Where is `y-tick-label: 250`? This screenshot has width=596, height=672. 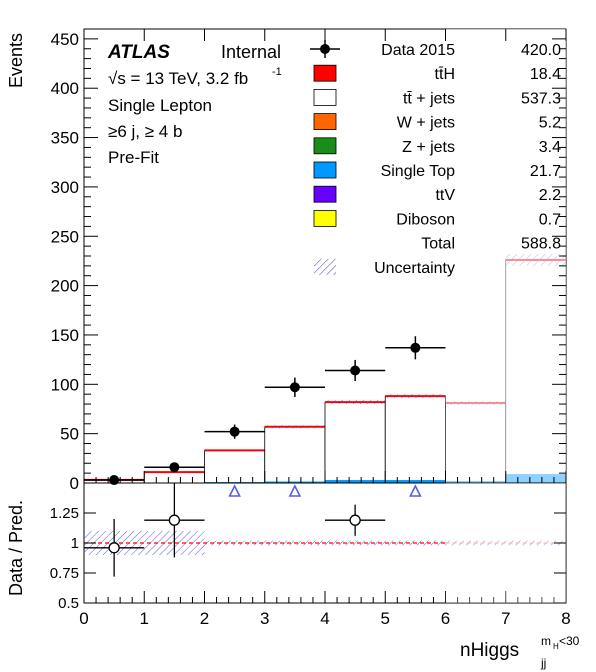 y-tick-label: 250 is located at coordinates (65, 236).